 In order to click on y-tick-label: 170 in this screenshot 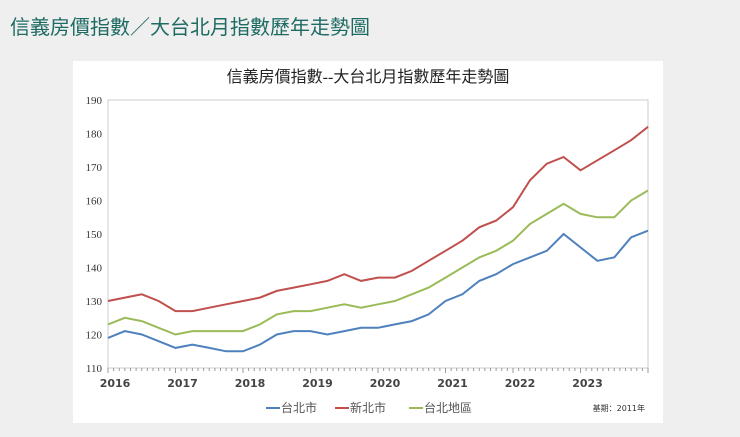, I will do `click(94, 168)`.